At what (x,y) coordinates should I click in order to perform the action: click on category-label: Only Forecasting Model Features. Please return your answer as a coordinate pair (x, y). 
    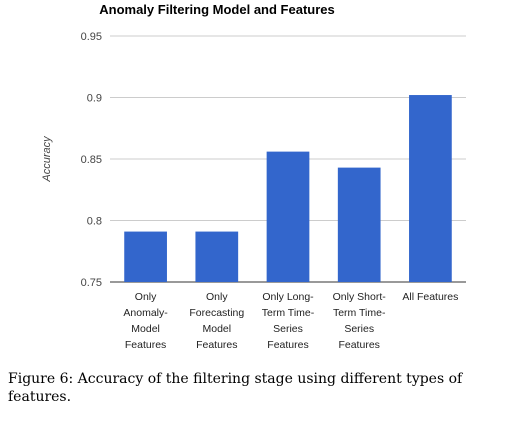
    Looking at the image, I should click on (216, 321).